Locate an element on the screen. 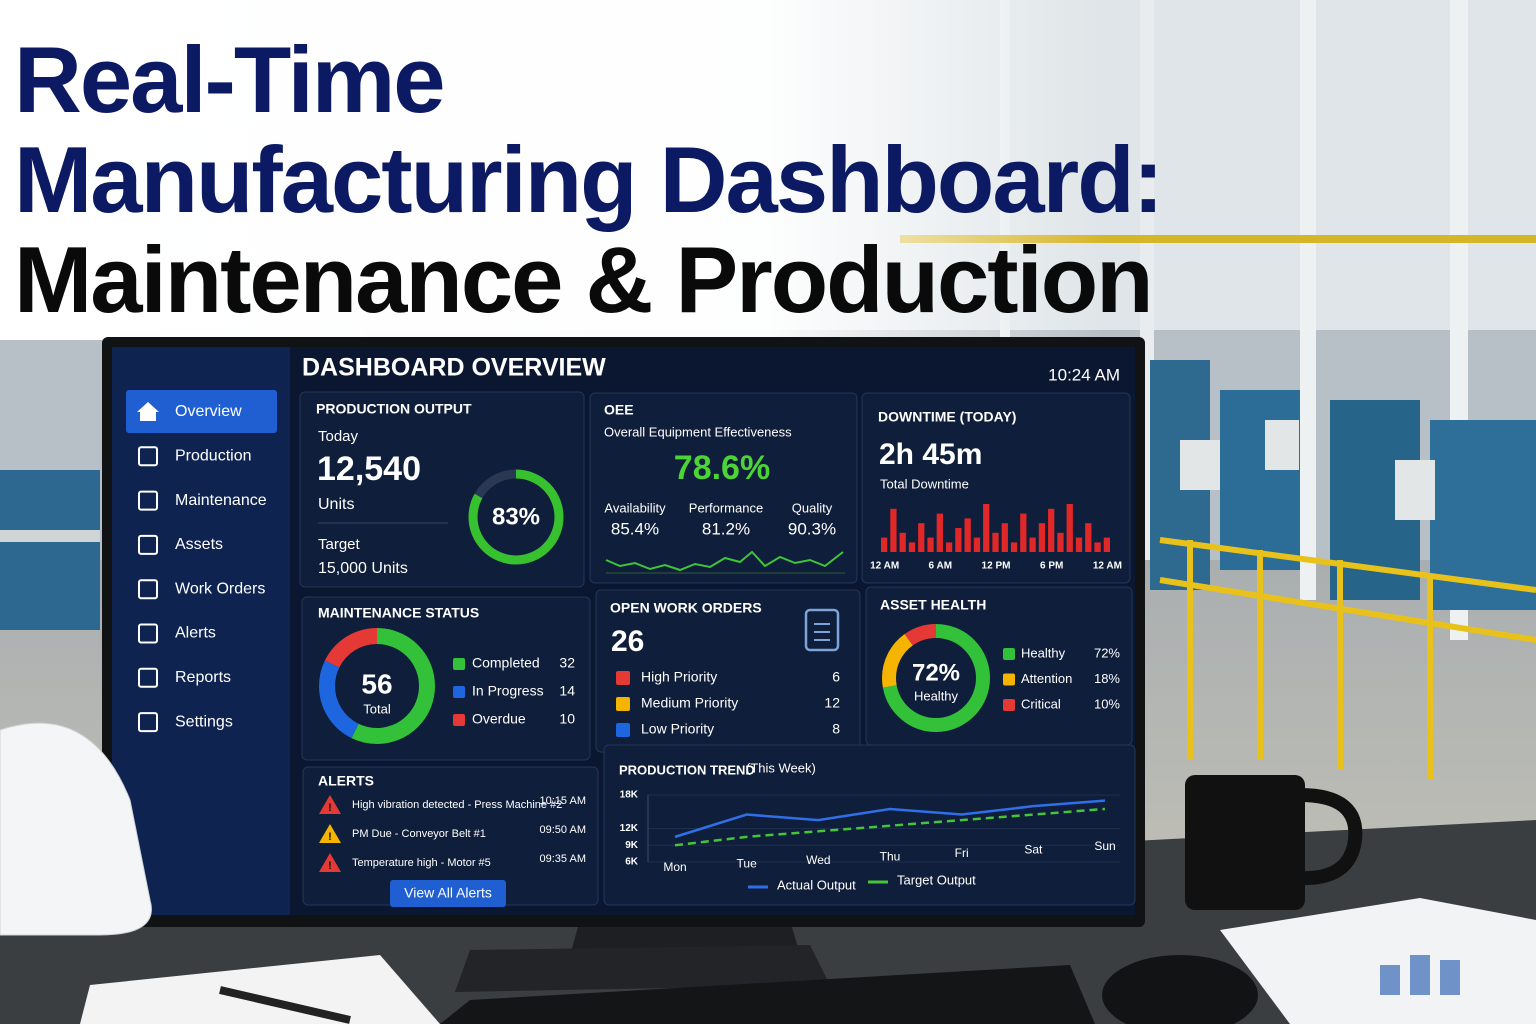 This screenshot has height=1024, width=1536. priority-value: 8 is located at coordinates (836, 729).